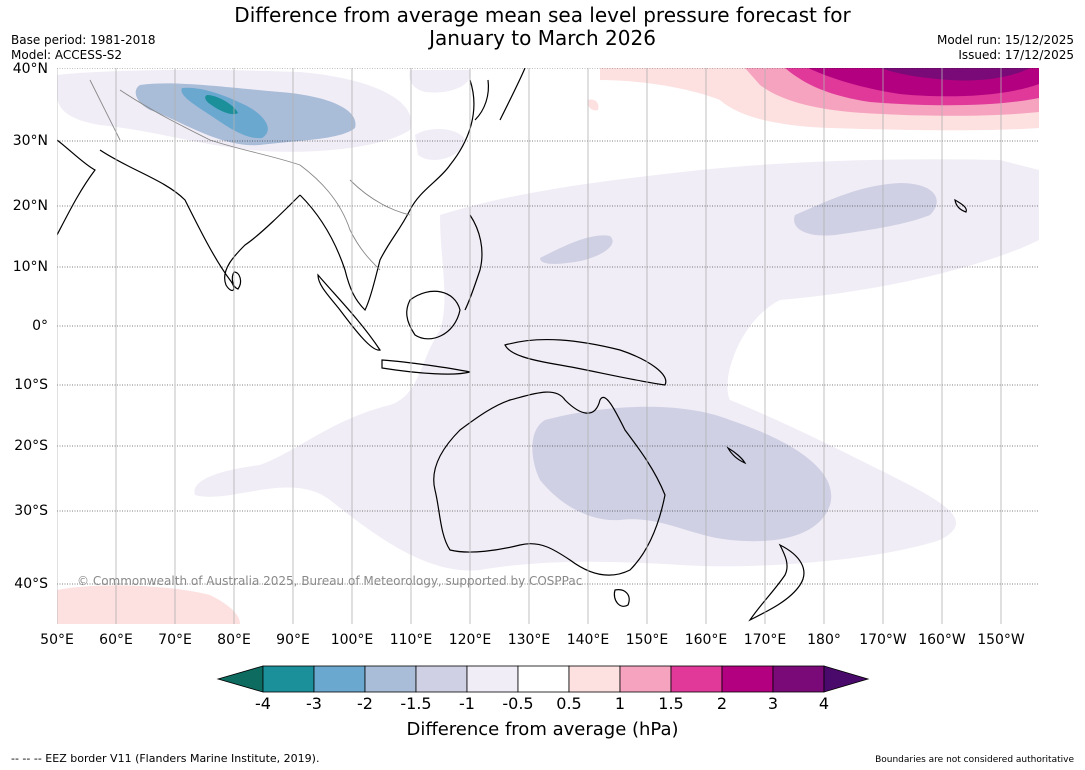 The height and width of the screenshot is (770, 1085). I want to click on colorbar-tick: 1.5, so click(671, 703).